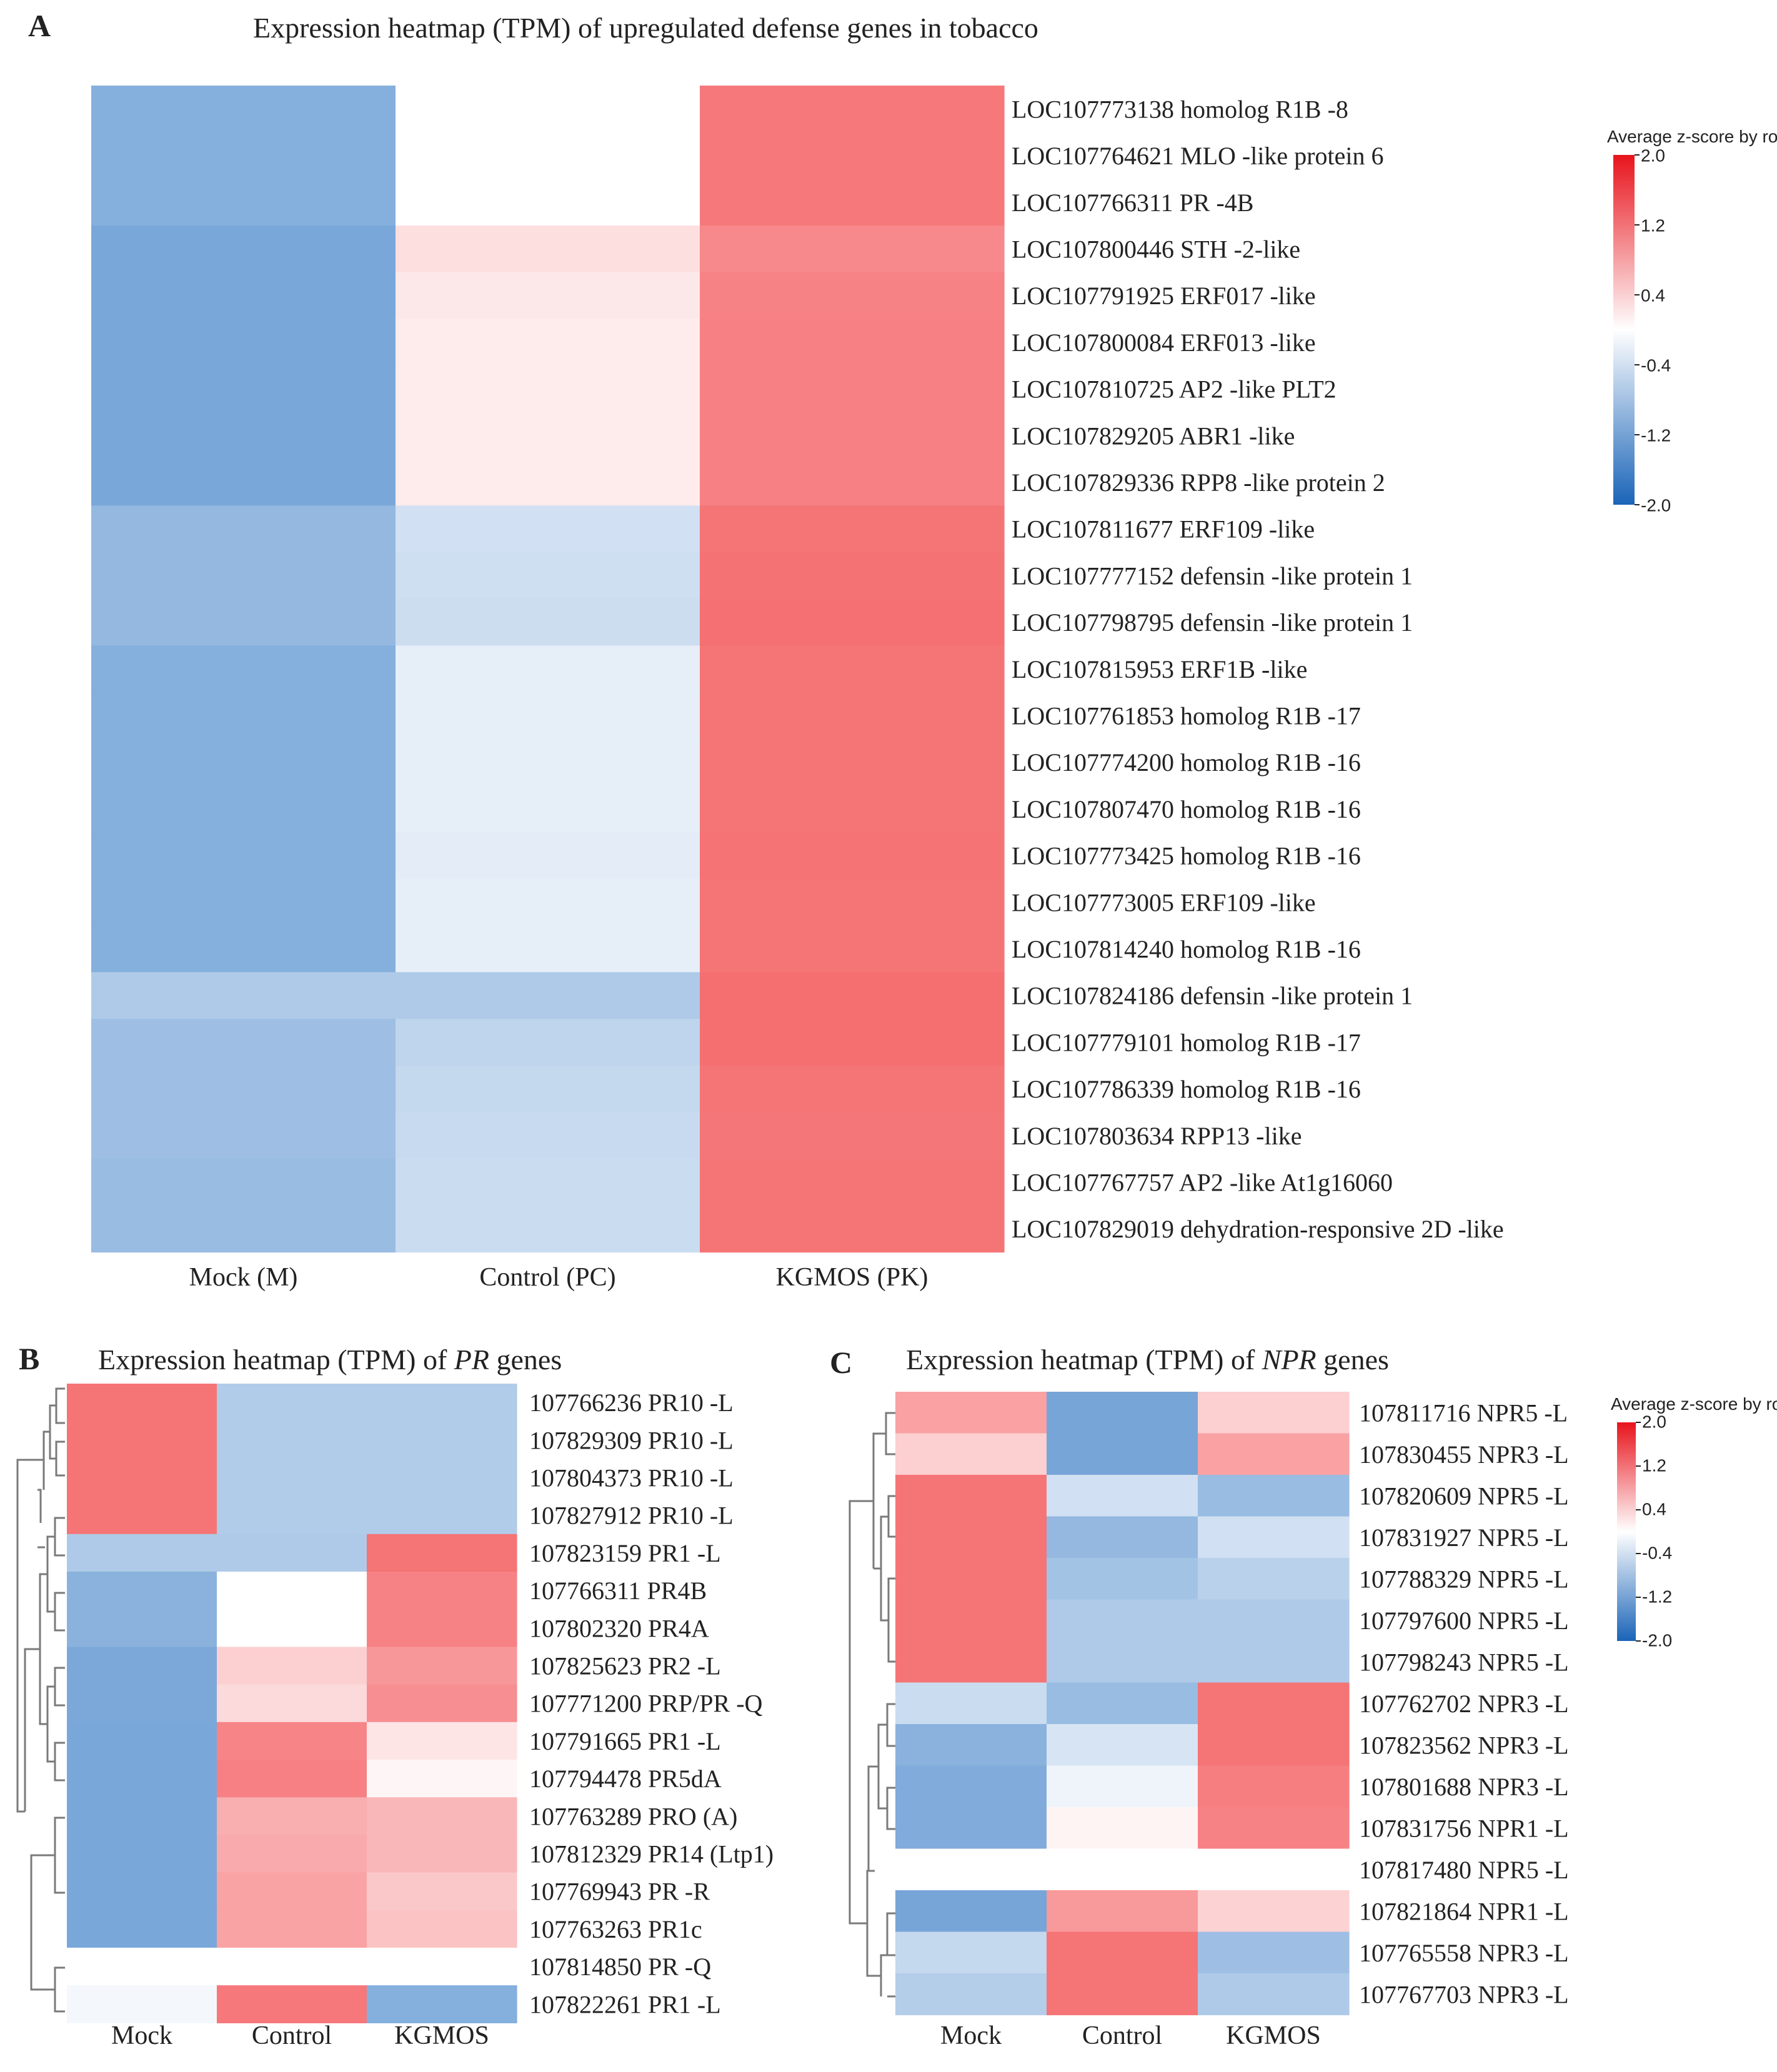 The height and width of the screenshot is (2072, 1777). What do you see at coordinates (39, 25) in the screenshot?
I see `panel-a-letter: A` at bounding box center [39, 25].